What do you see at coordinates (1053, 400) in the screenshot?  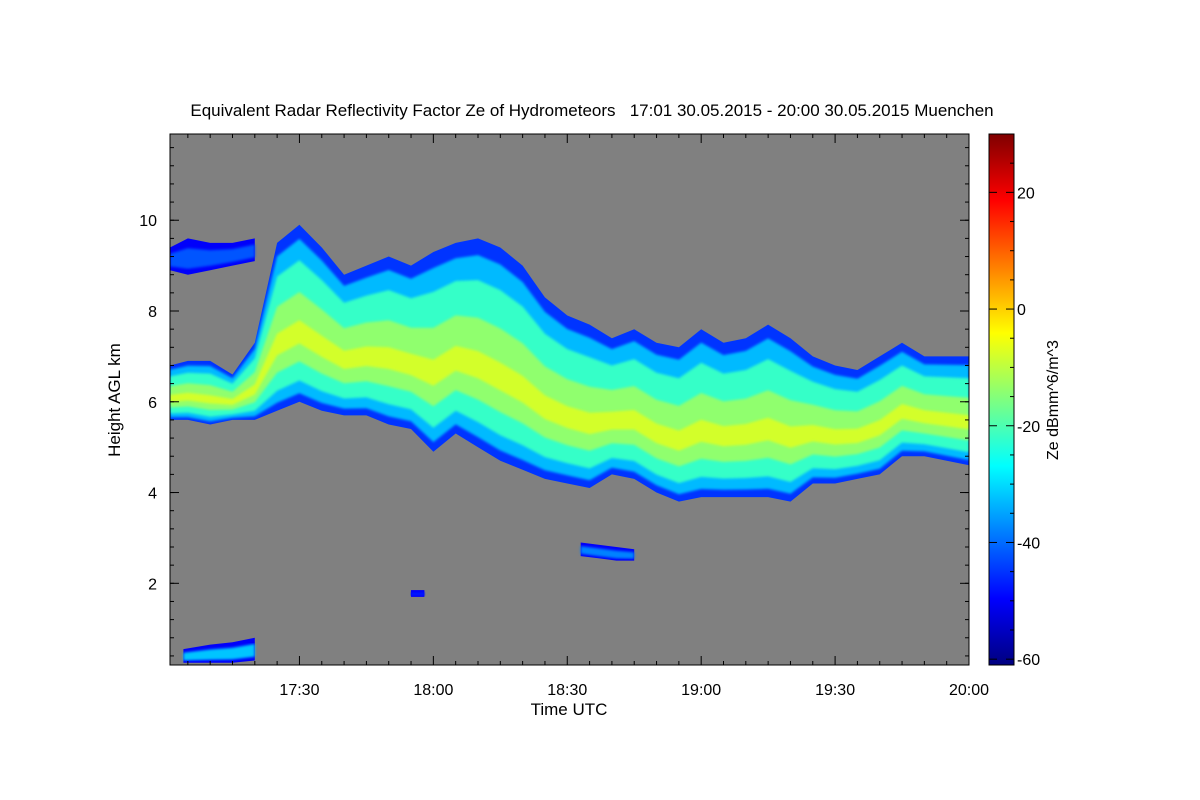 I see `colorbar-label: Ze dBmm^6/m^3` at bounding box center [1053, 400].